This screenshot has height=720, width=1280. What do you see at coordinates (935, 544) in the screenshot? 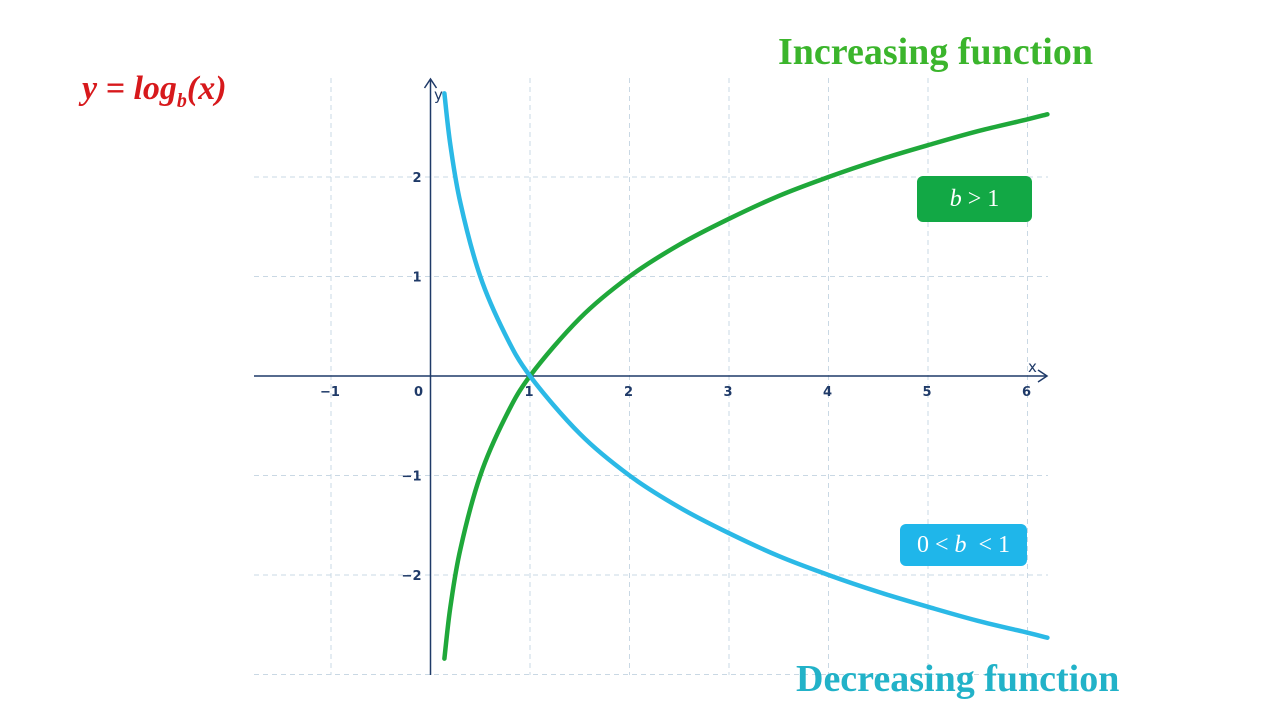
I see `badge-dec-pre: 0 <` at bounding box center [935, 544].